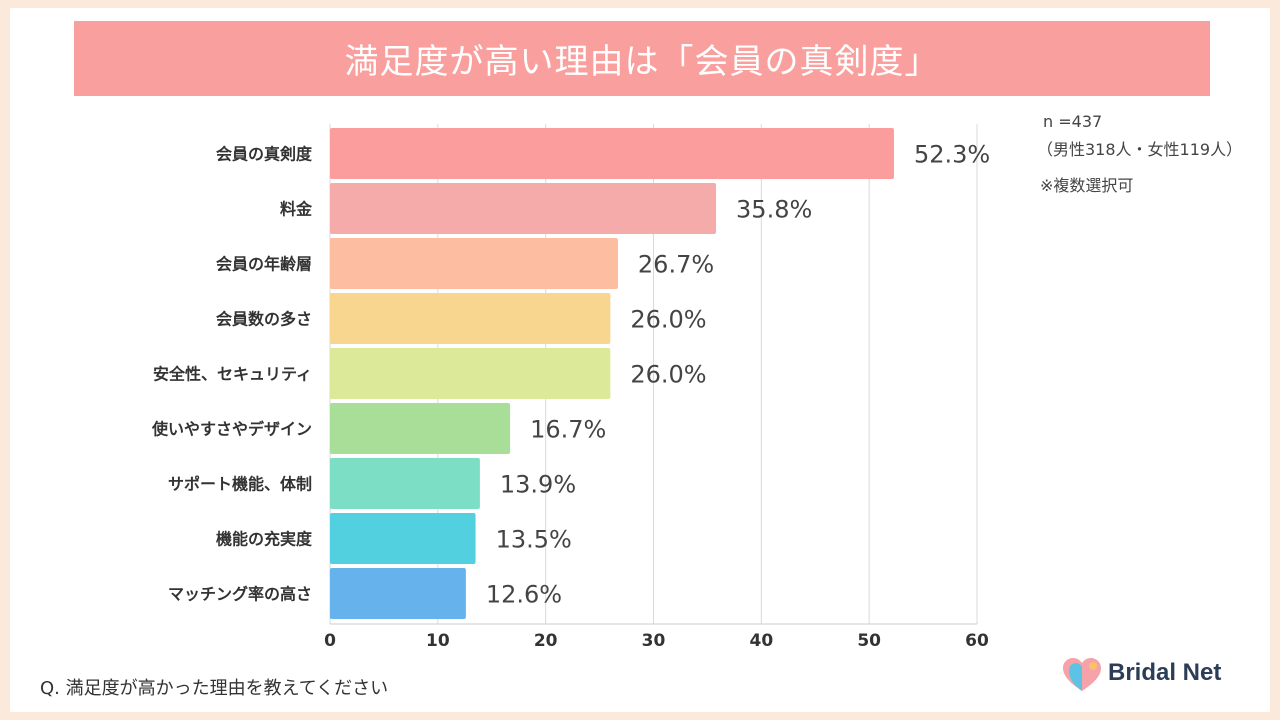  What do you see at coordinates (1073, 121) in the screenshot?
I see `sample-size: n =437` at bounding box center [1073, 121].